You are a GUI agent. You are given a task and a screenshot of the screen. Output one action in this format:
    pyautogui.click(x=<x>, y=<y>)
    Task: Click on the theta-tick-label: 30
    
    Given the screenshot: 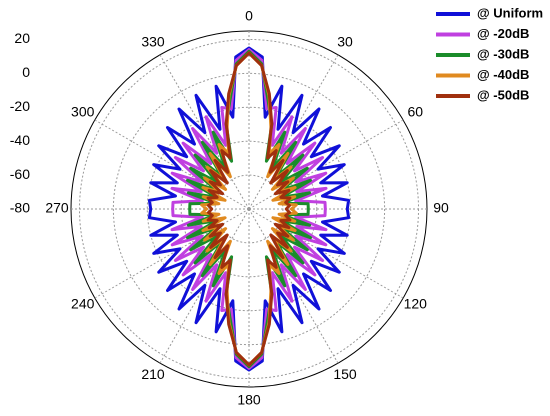 What is the action you would take?
    pyautogui.click(x=345, y=41)
    